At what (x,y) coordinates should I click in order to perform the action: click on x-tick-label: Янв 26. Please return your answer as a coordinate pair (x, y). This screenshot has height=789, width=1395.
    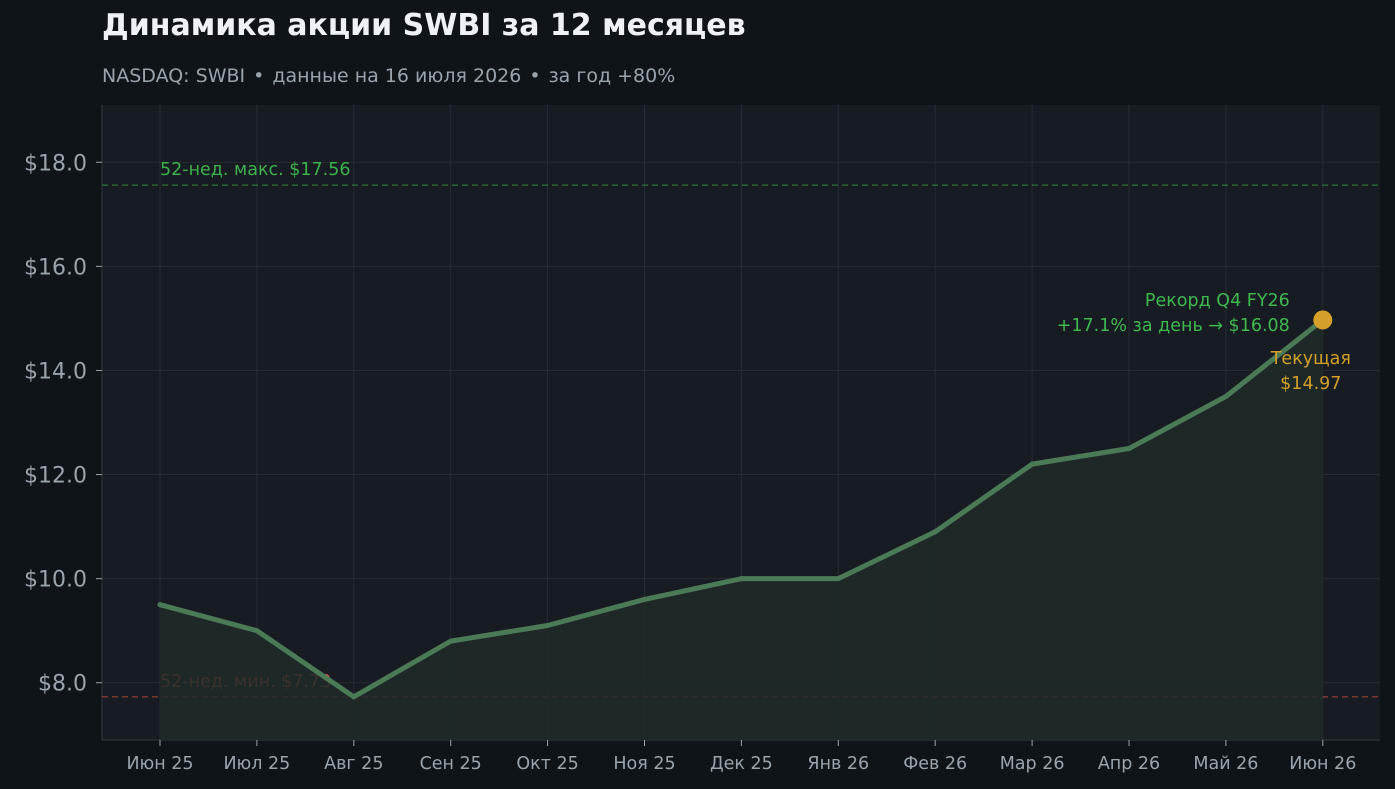
    Looking at the image, I should click on (838, 764).